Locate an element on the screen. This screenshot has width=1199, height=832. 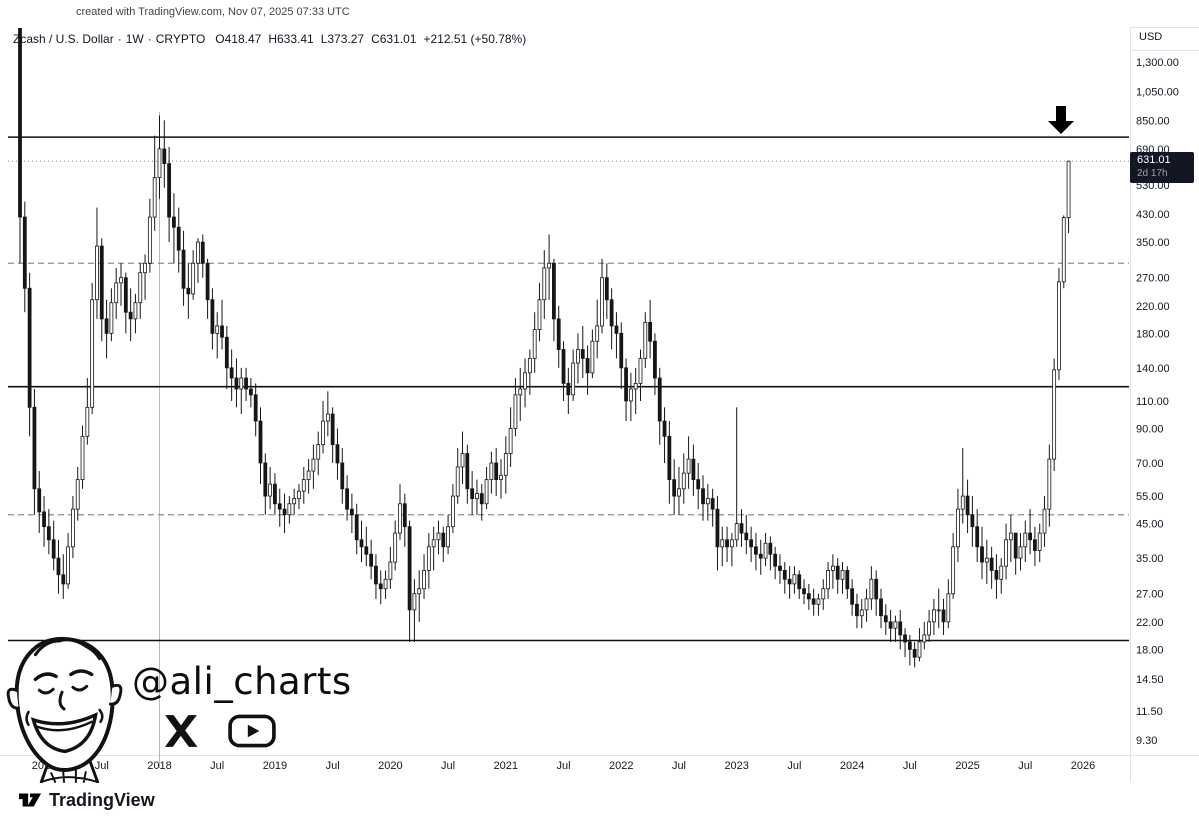
watermark-handle: @ali_charts is located at coordinates (242, 681).